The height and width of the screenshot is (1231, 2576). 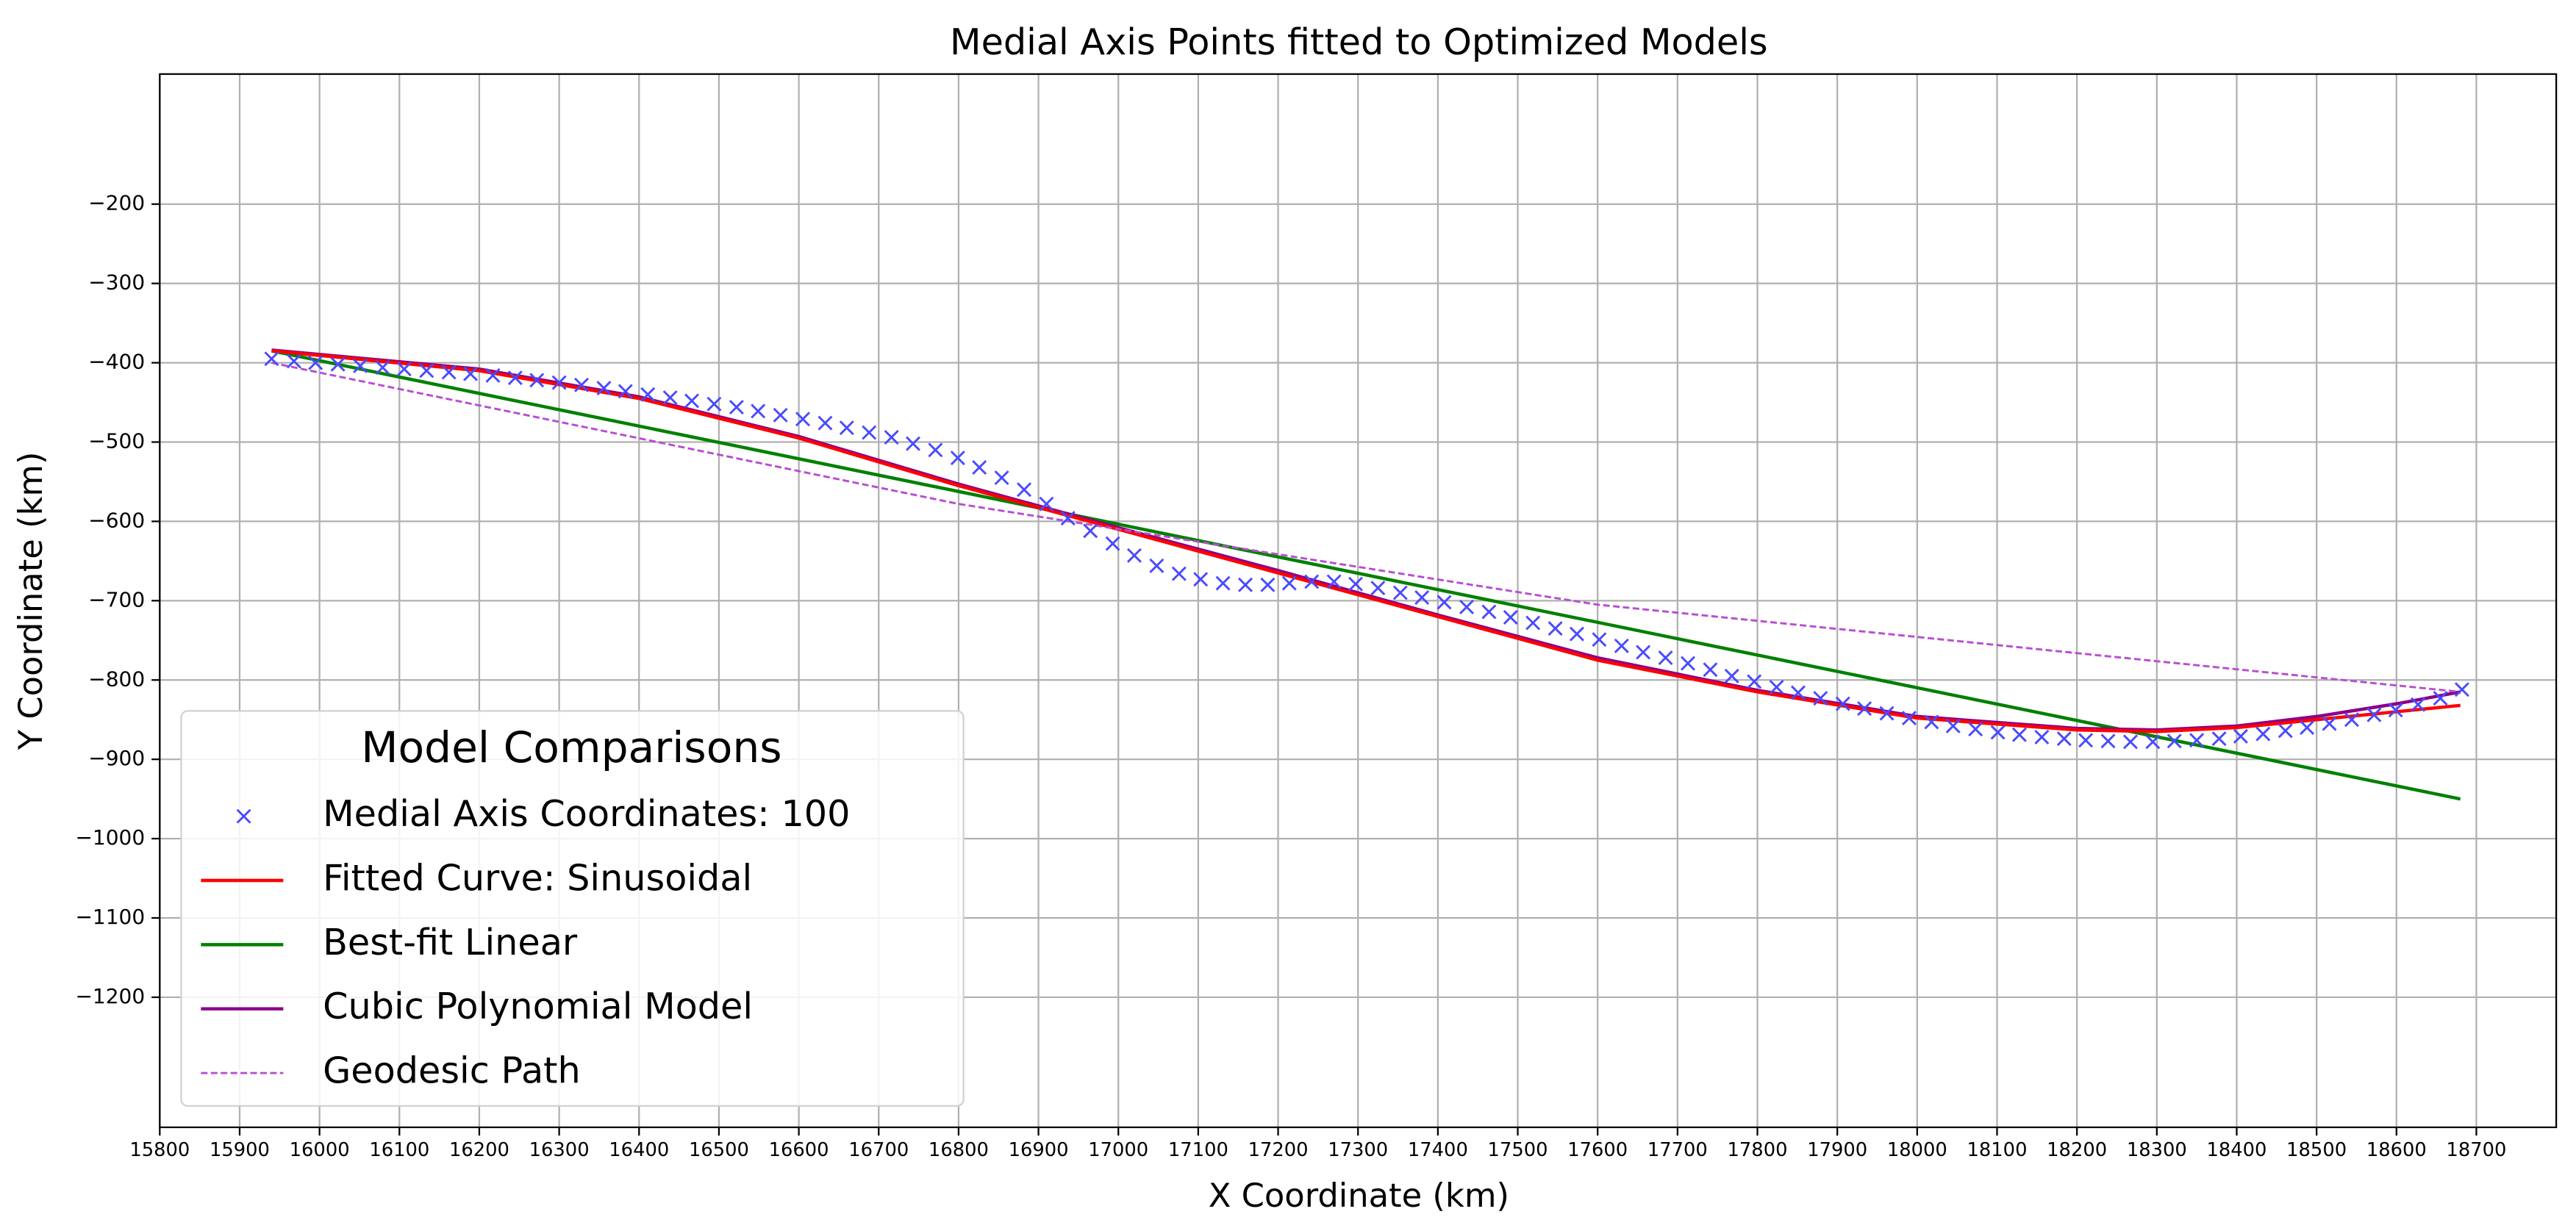 What do you see at coordinates (1198, 1150) in the screenshot?
I see `x-tick-label: 17100` at bounding box center [1198, 1150].